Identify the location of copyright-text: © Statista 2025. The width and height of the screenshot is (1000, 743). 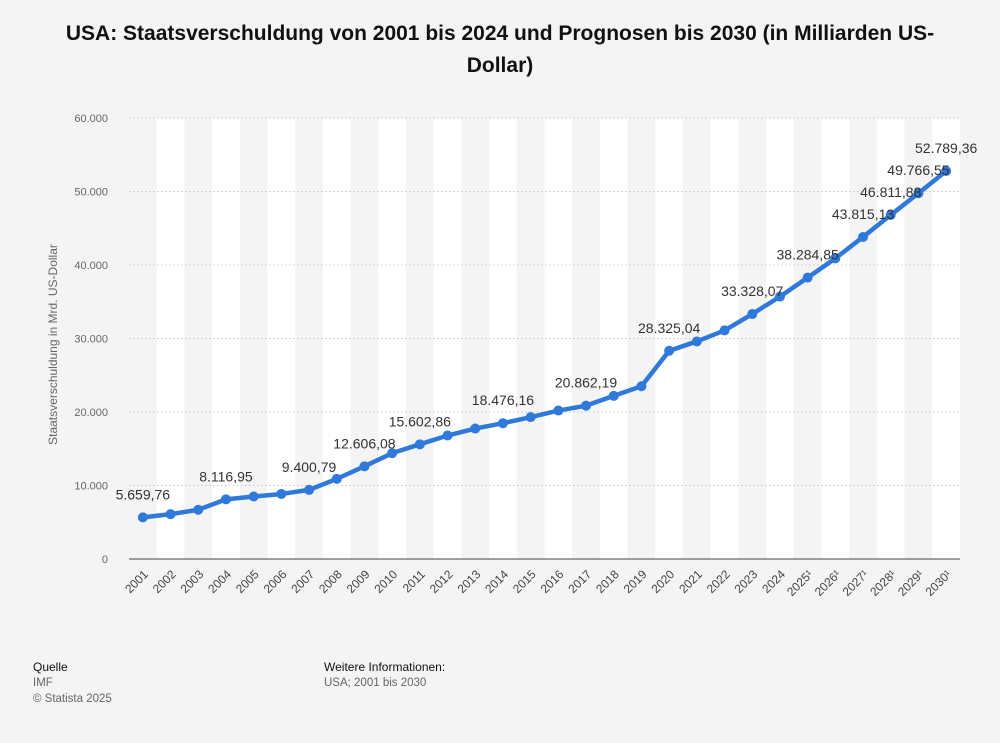
(72, 699).